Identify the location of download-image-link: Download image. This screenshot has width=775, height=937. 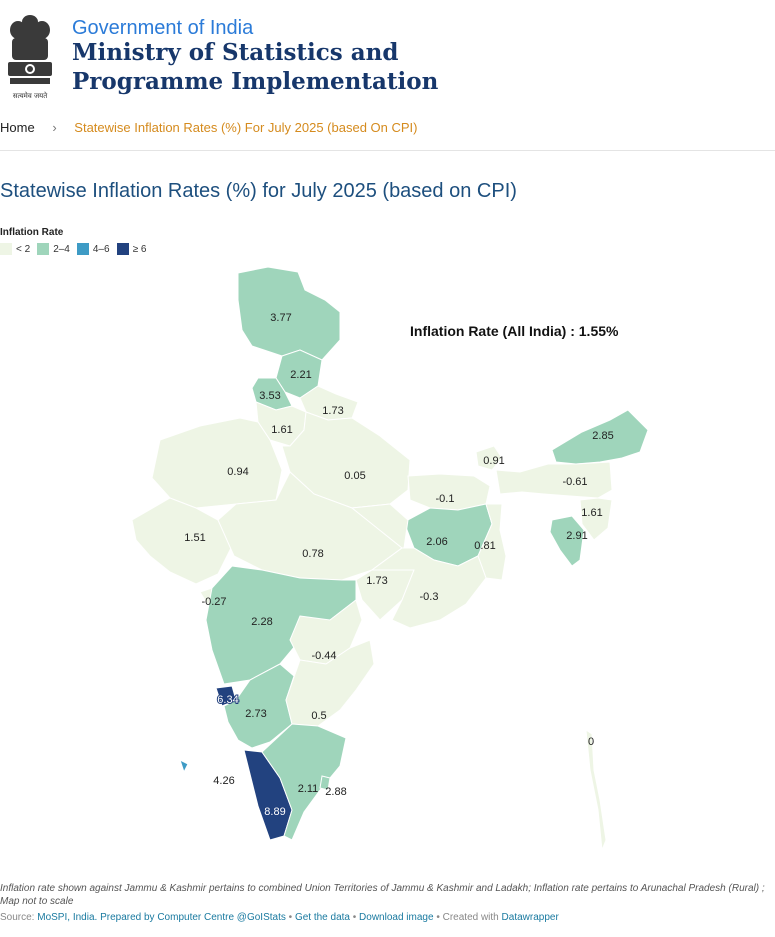
(396, 917).